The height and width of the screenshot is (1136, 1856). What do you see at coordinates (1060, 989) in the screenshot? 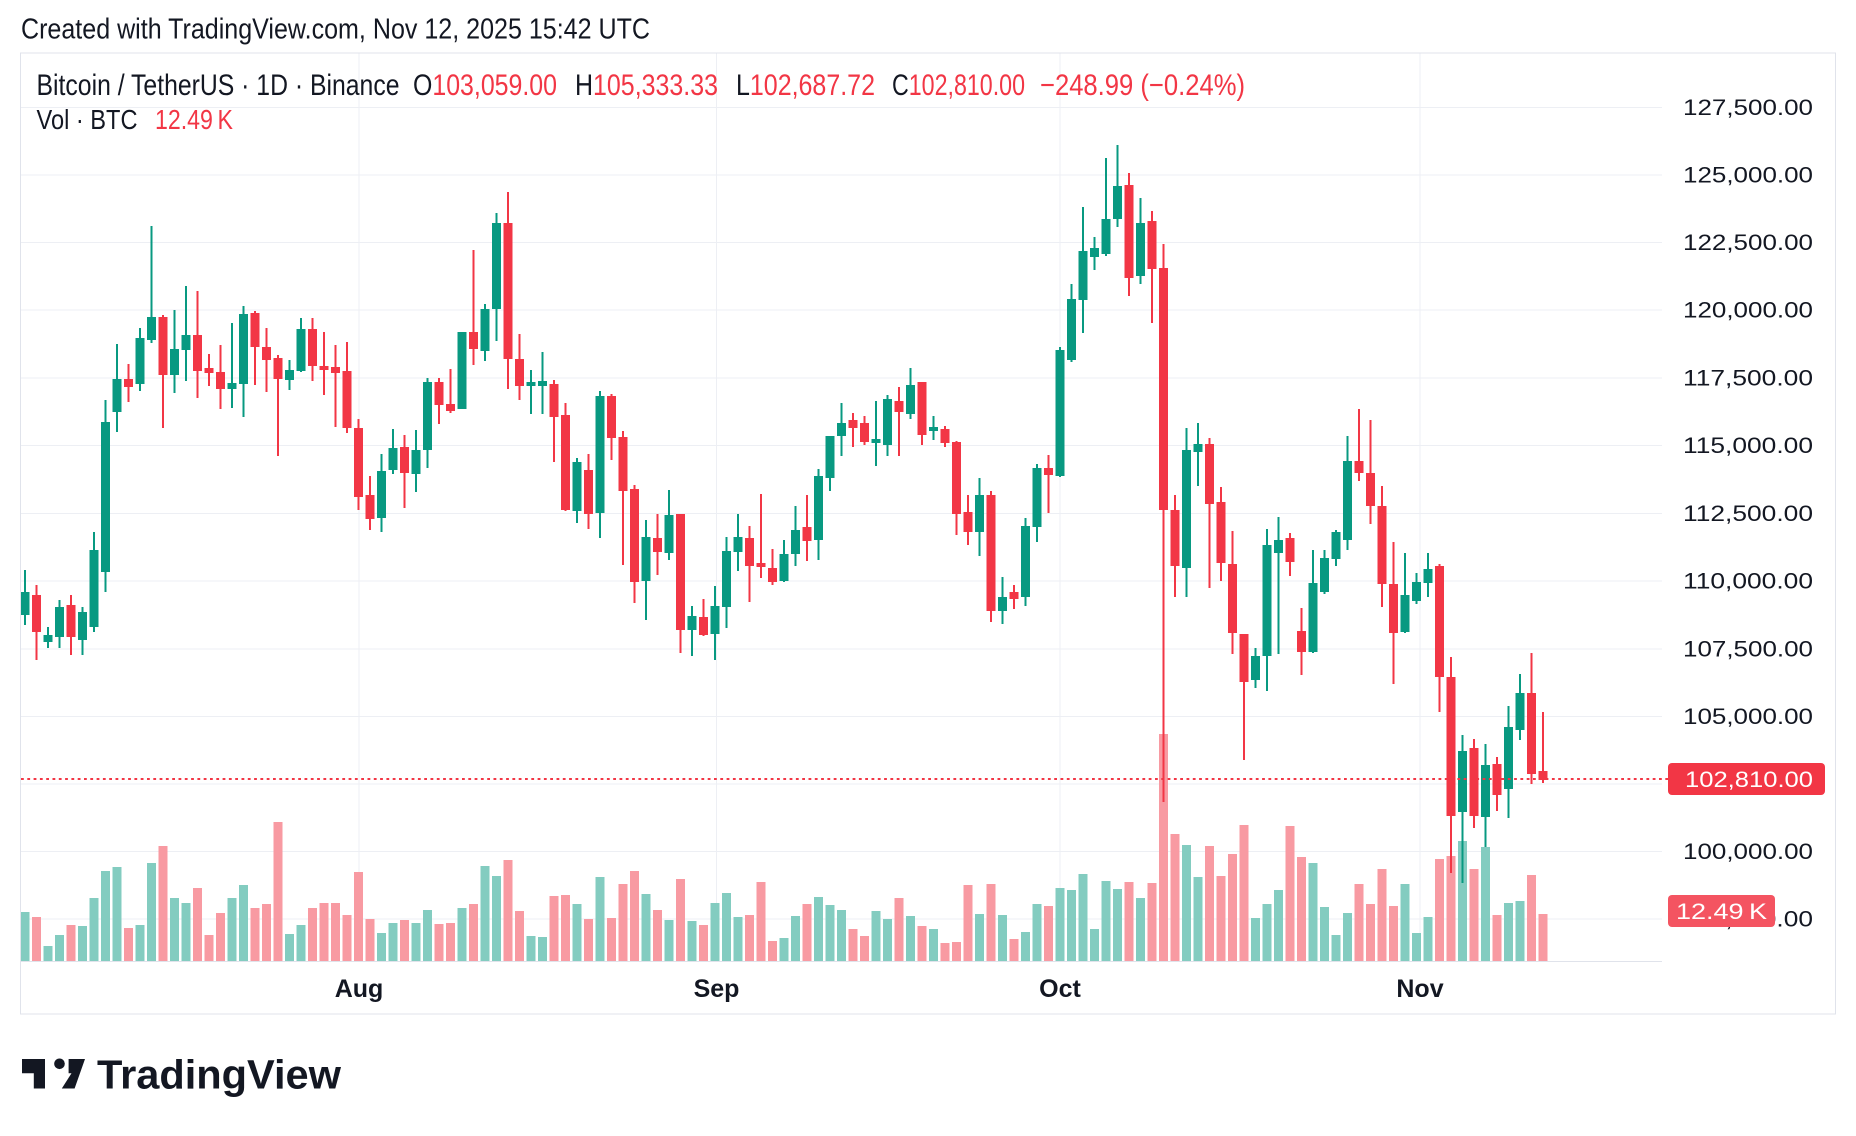
I see `svg-text: Oct` at bounding box center [1060, 989].